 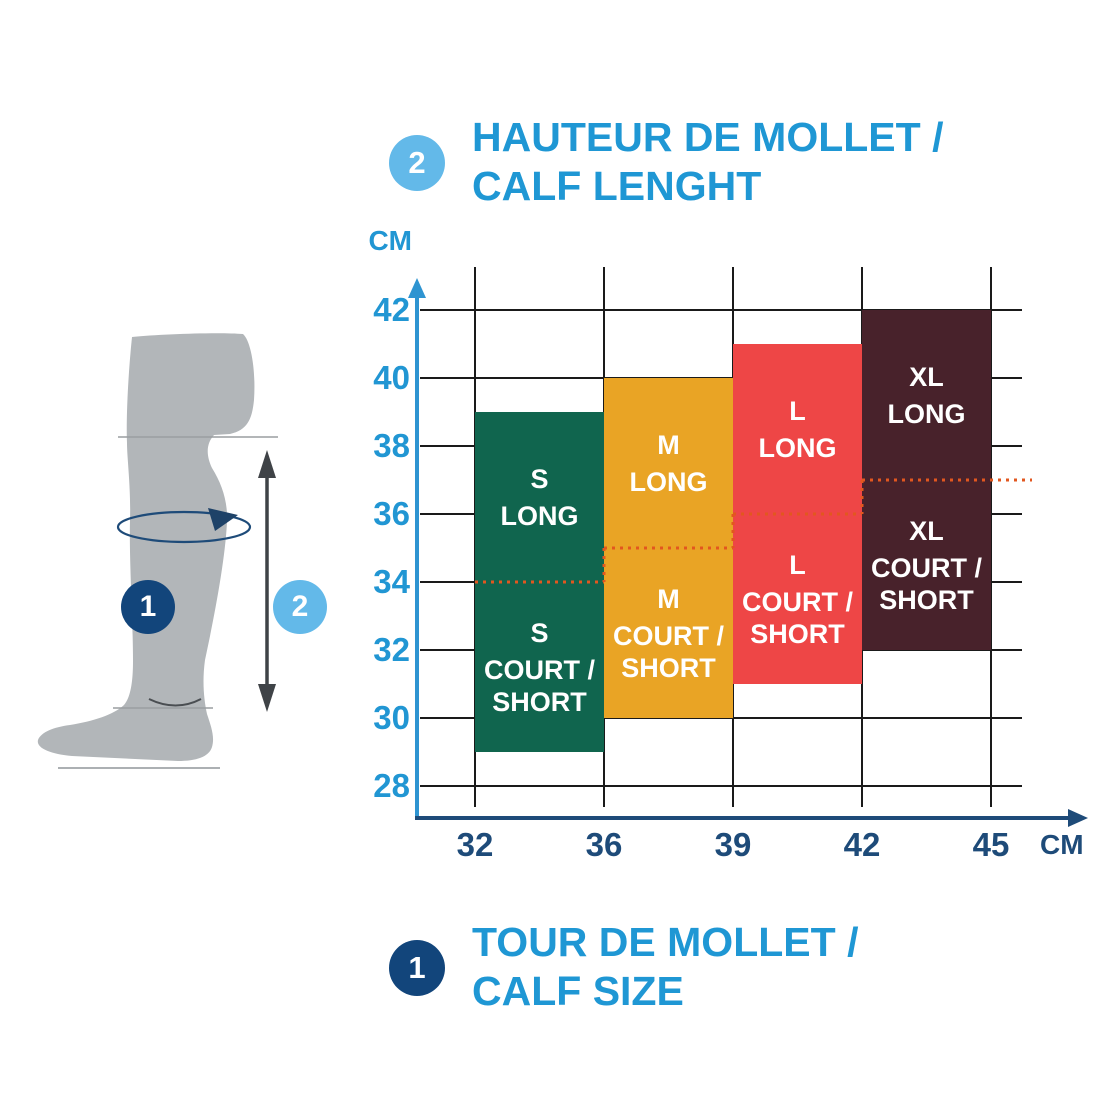 I want to click on size-block-xl-long: XL LONG, so click(x=926, y=395).